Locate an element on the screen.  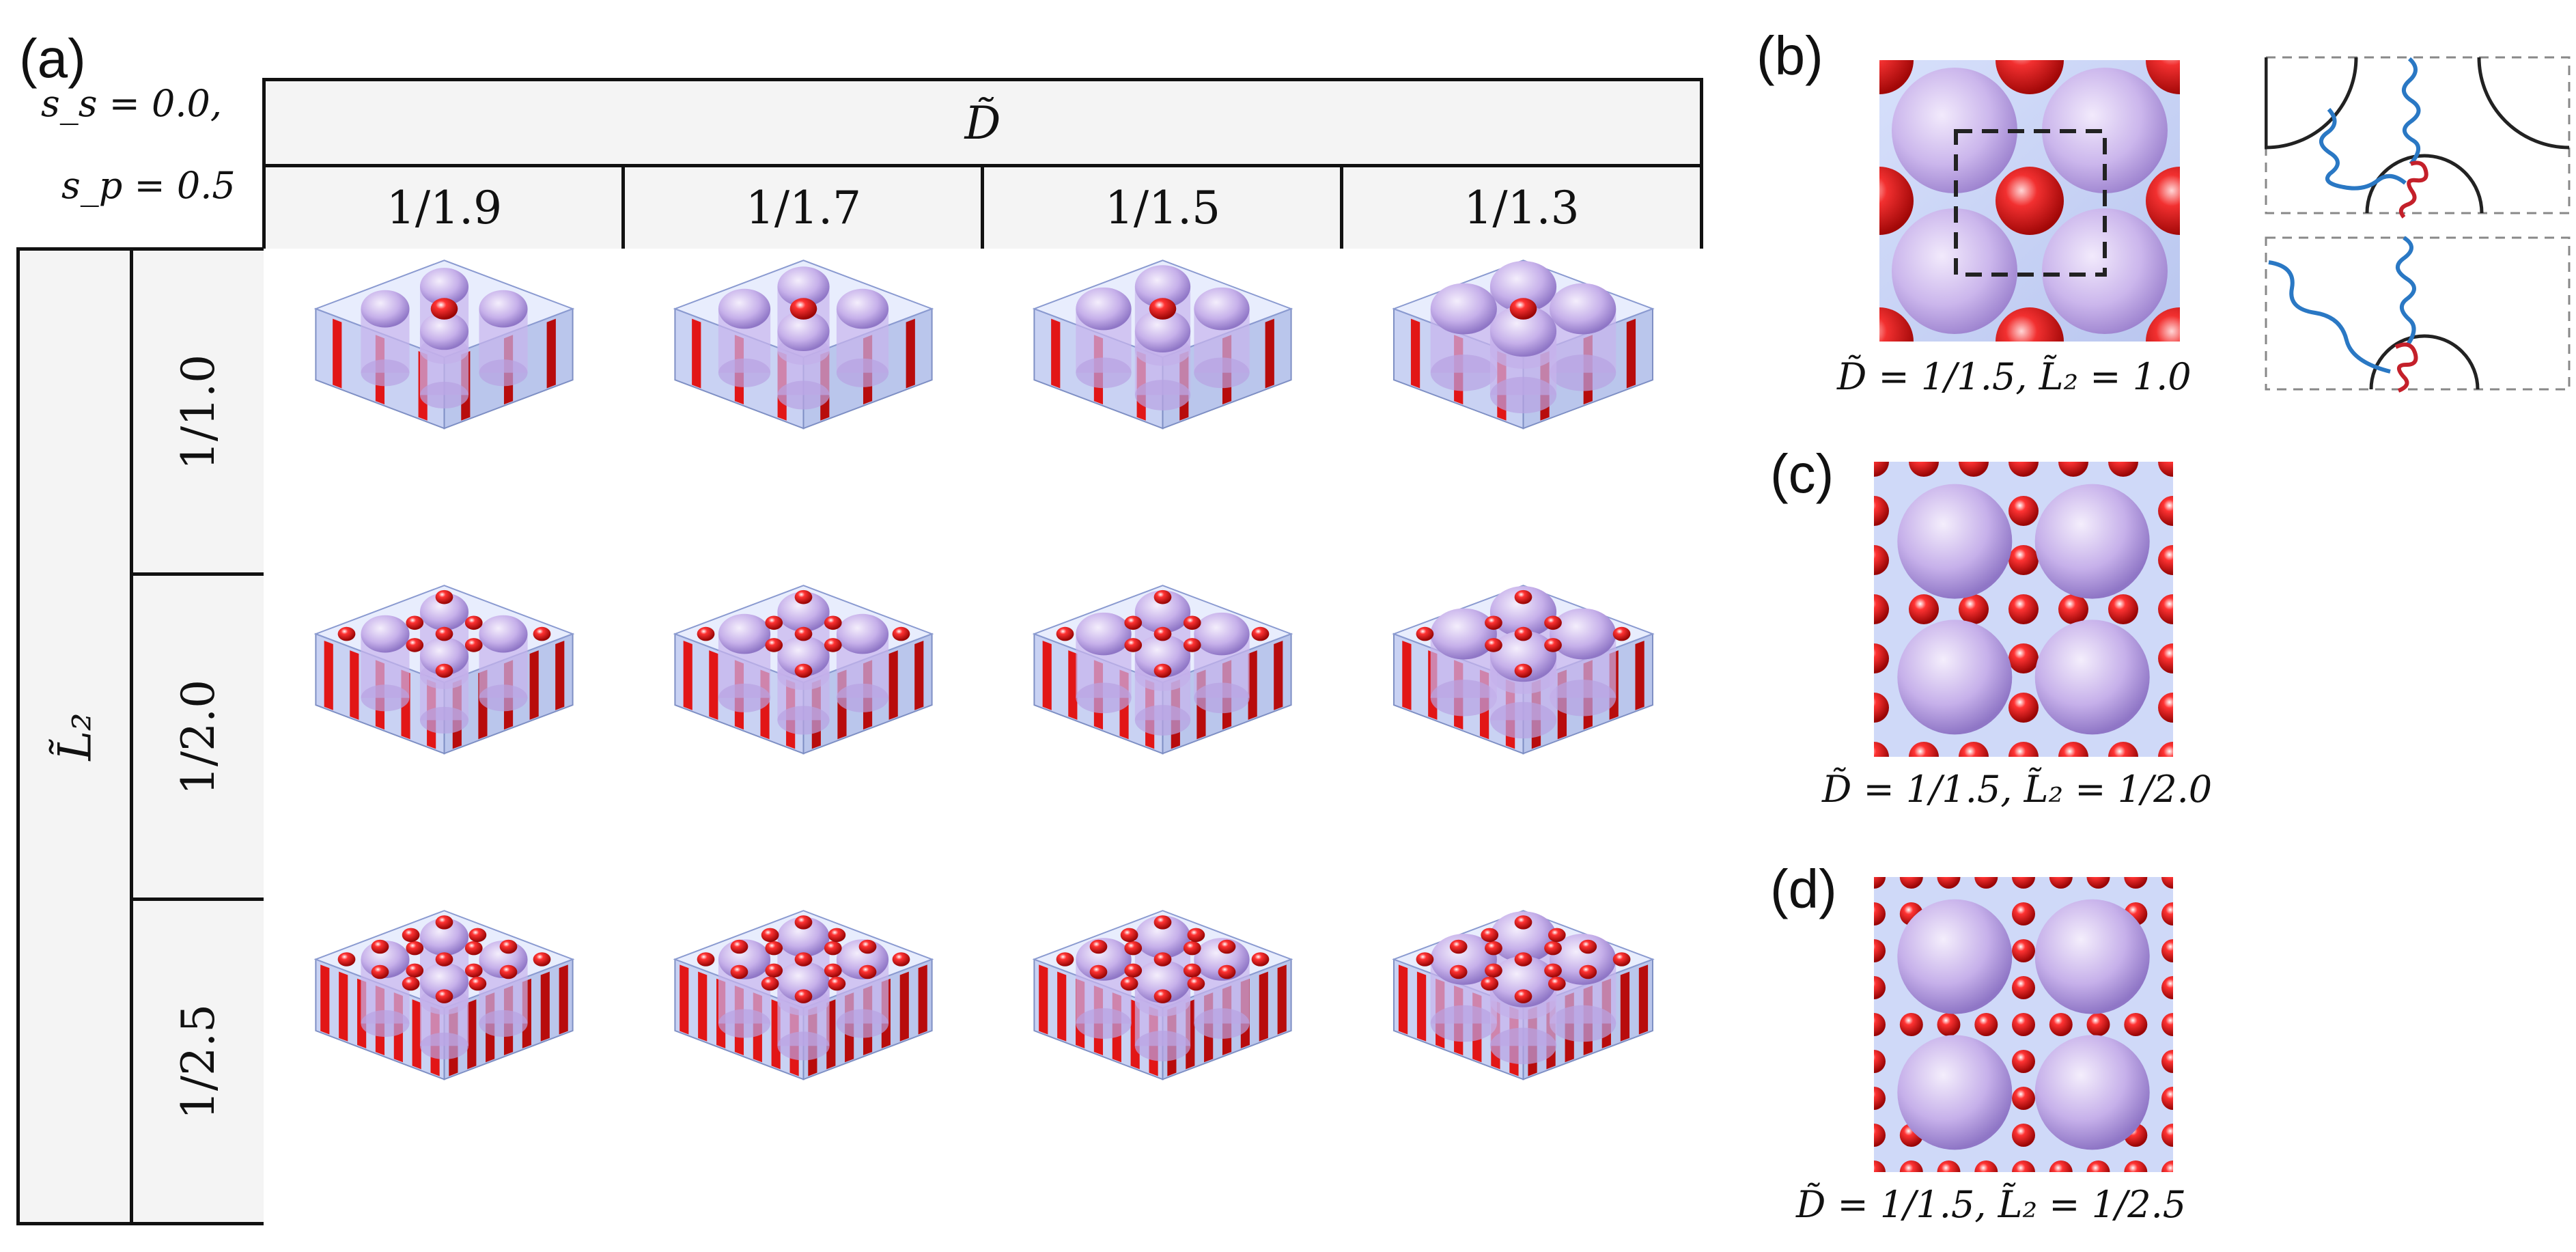
panel-b-label: (b) is located at coordinates (1789, 55).